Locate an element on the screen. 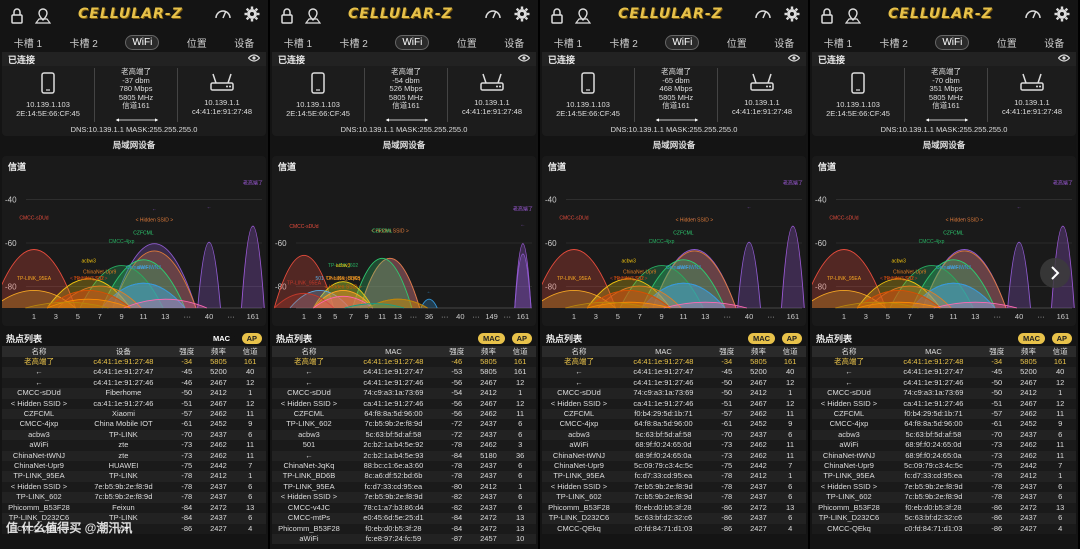 This screenshot has height=549, width=1080. table-row: CMCC-sDUd 74:c9:a3:1a:73:69 -50 2412 1 is located at coordinates (674, 393).